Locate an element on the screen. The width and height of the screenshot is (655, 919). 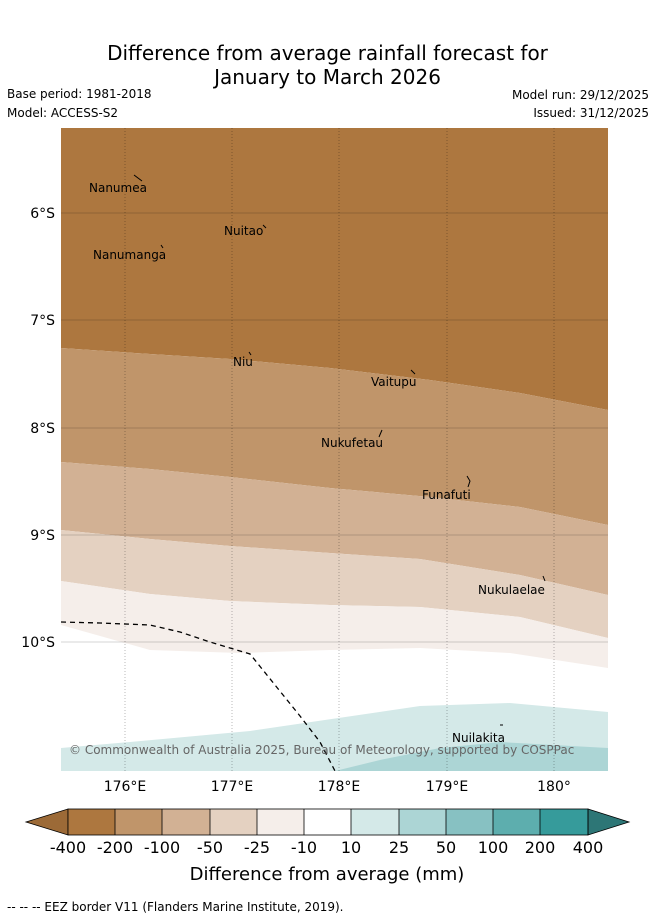
place-label-niu: Niu is located at coordinates (243, 362).